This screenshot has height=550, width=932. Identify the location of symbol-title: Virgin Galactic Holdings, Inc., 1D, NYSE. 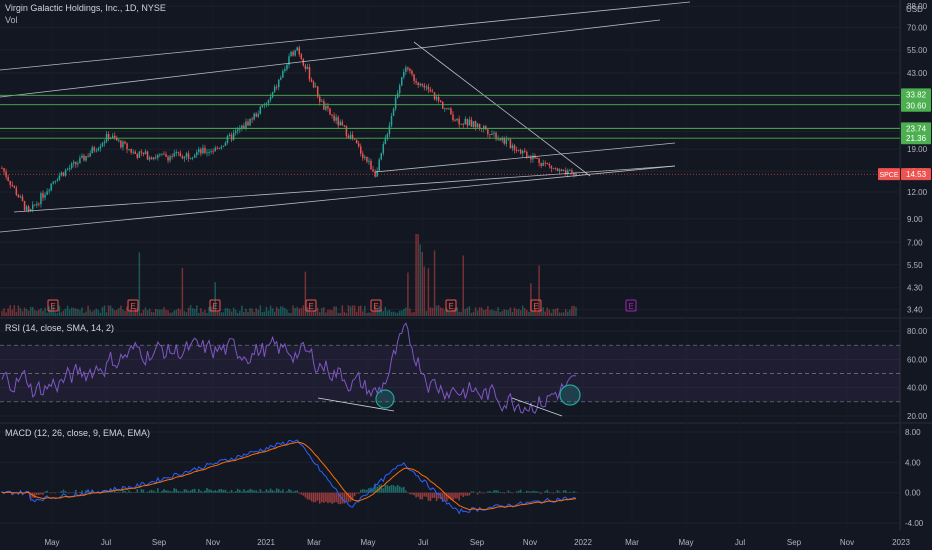
(85, 8).